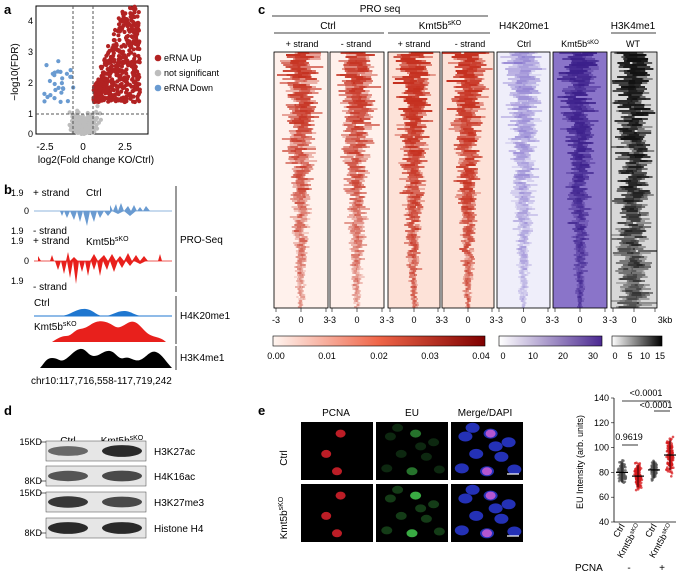 The image size is (679, 575). What do you see at coordinates (51, 193) in the screenshot?
I see `plus-strand-ctrl: + strand` at bounding box center [51, 193].